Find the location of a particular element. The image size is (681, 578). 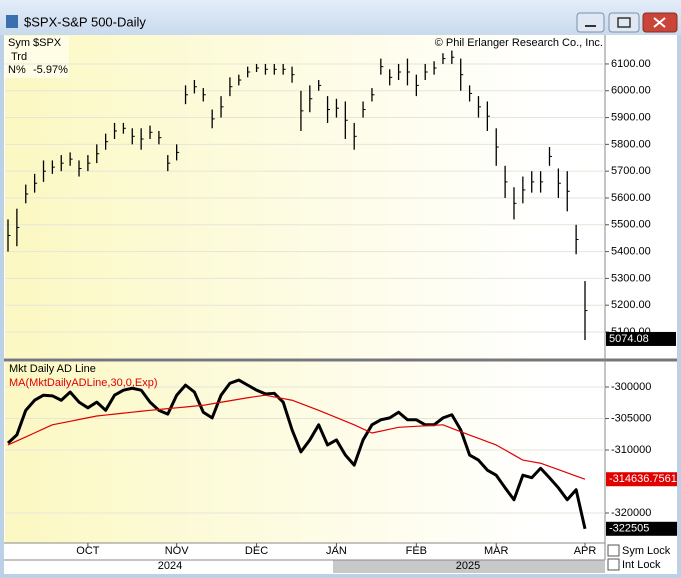

last-value-label: 5074.08 is located at coordinates (629, 339).